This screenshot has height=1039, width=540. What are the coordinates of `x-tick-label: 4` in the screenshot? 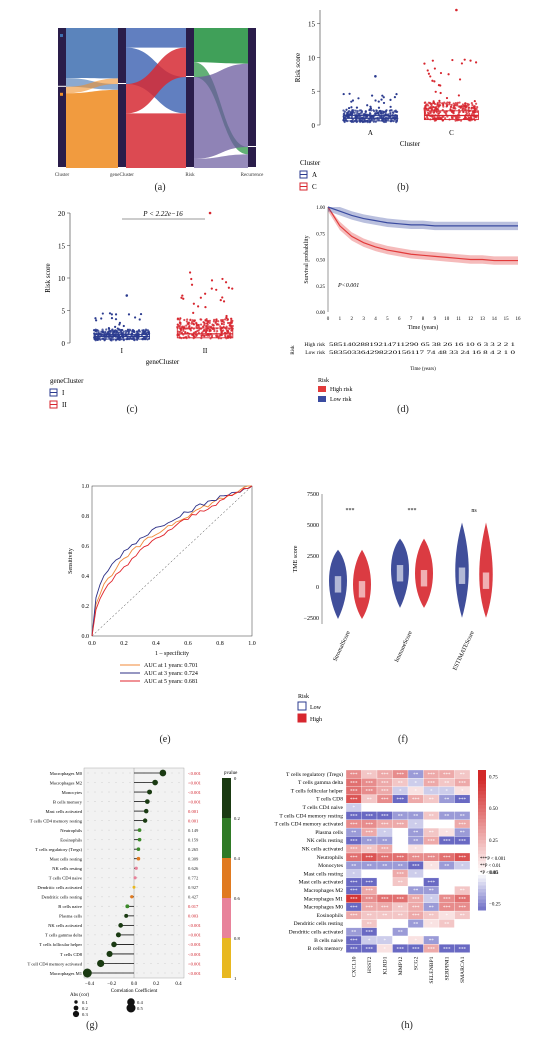 It's located at (375, 319).